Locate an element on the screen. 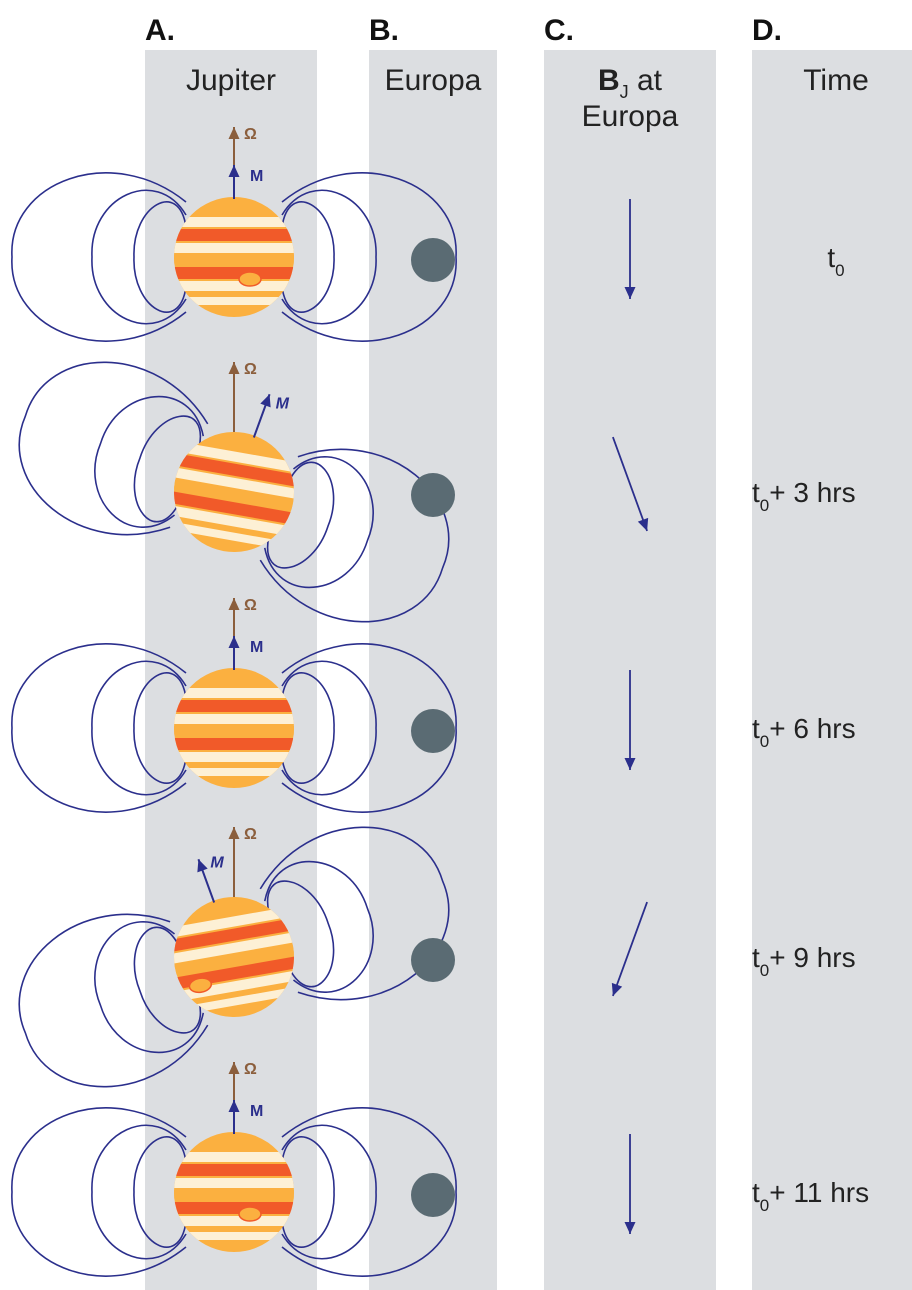 This screenshot has width=912, height=1290. column-title-field-sub: J is located at coordinates (624, 92).